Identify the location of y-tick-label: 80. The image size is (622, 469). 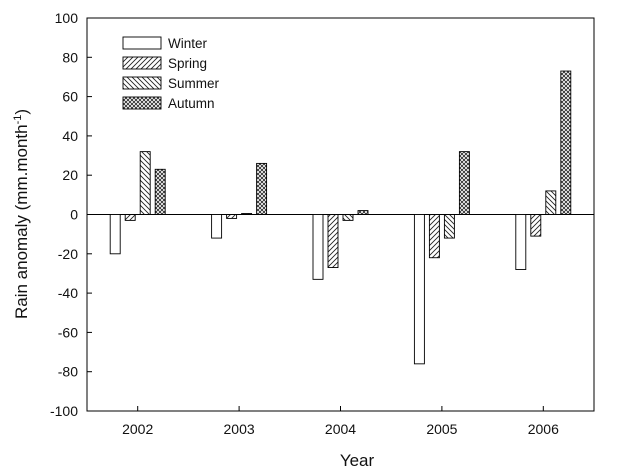
(70, 57).